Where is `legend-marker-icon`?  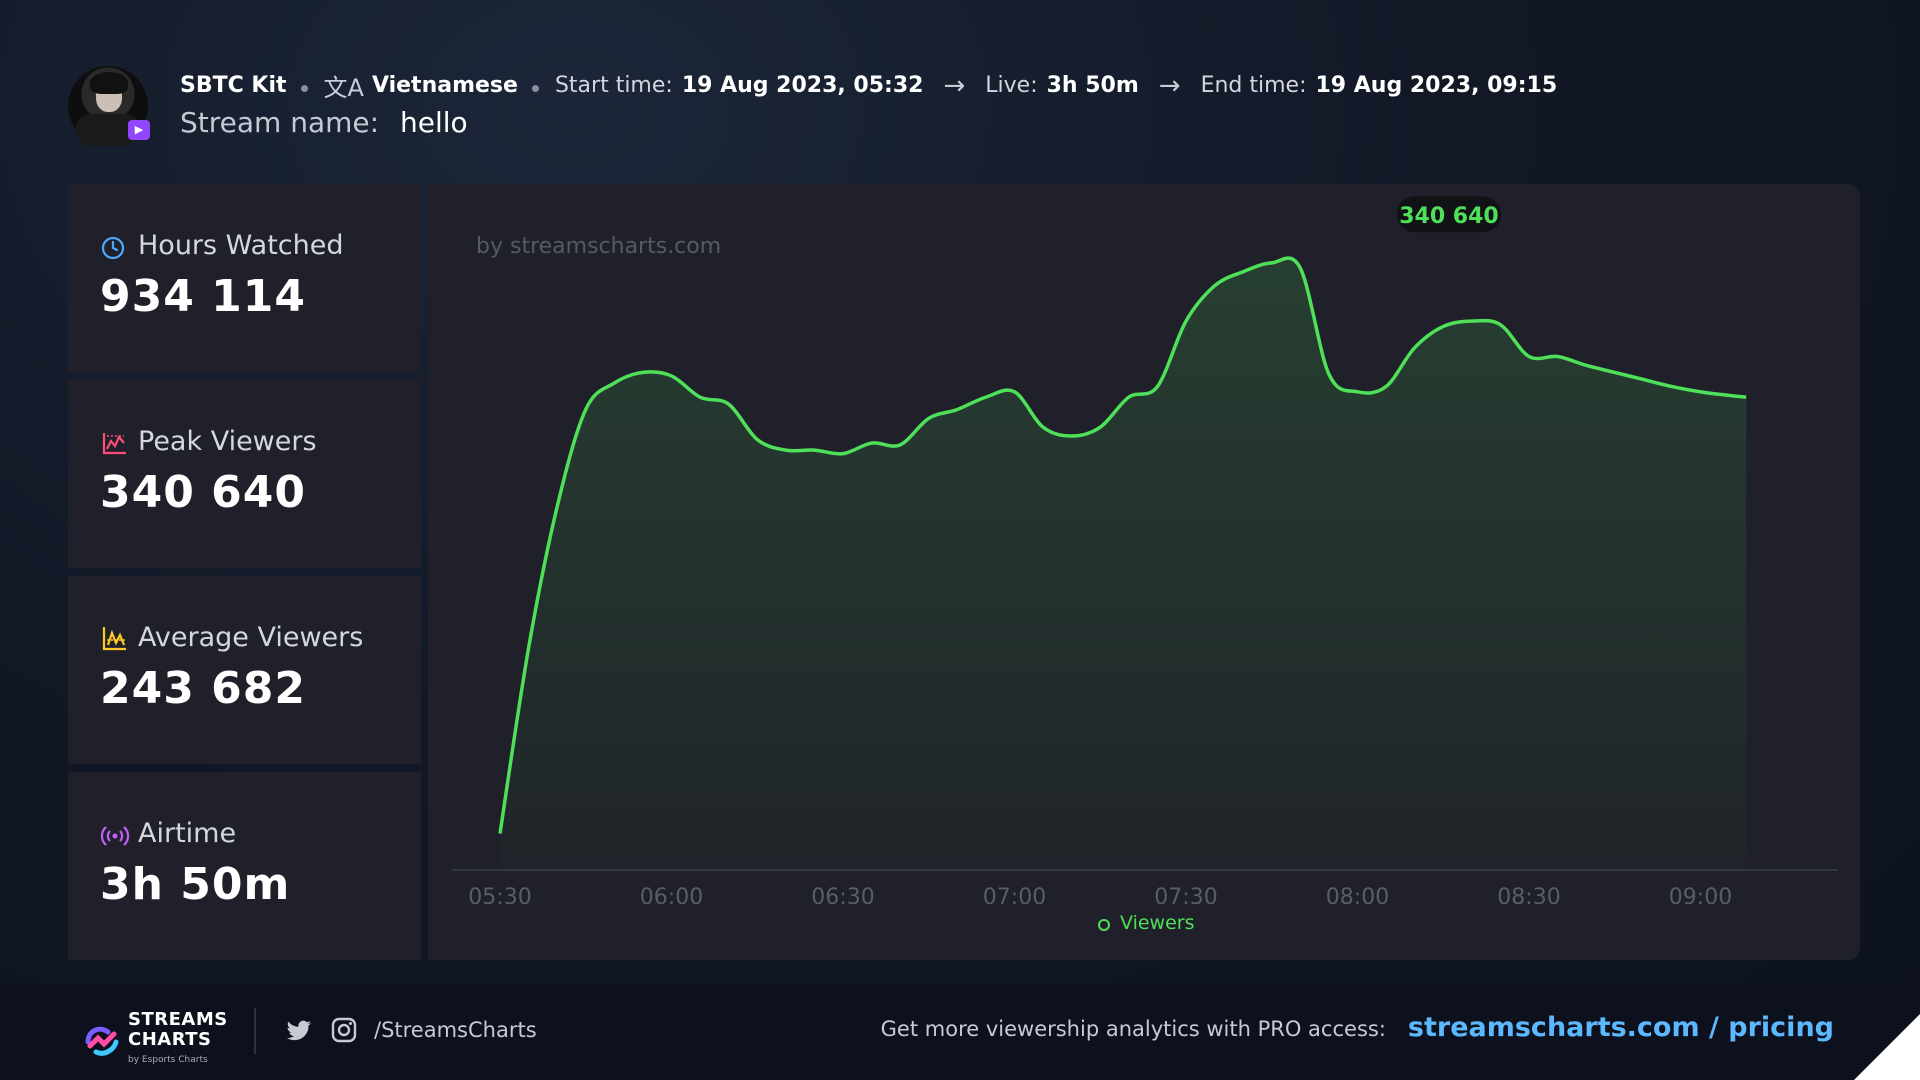
legend-marker-icon is located at coordinates (1104, 925).